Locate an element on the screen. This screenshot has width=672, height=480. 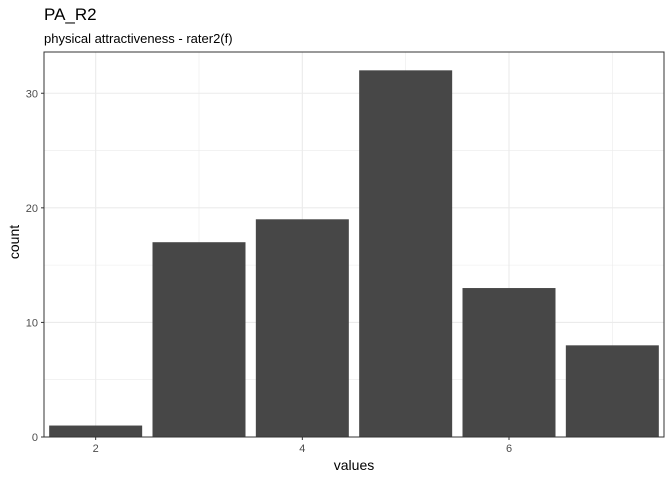
x-tick-label: 2 is located at coordinates (96, 449).